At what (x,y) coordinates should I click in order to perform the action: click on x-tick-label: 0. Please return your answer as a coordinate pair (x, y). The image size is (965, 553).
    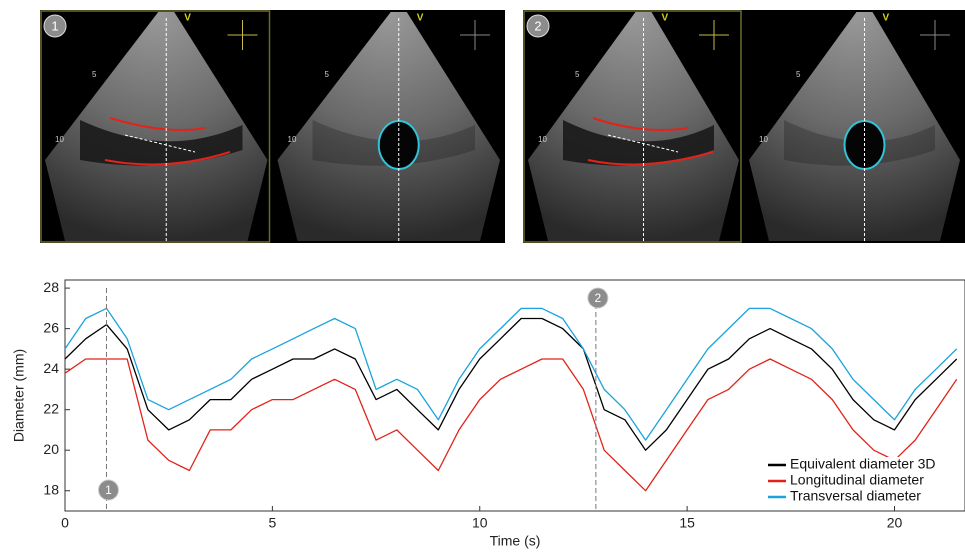
    Looking at the image, I should click on (65, 523).